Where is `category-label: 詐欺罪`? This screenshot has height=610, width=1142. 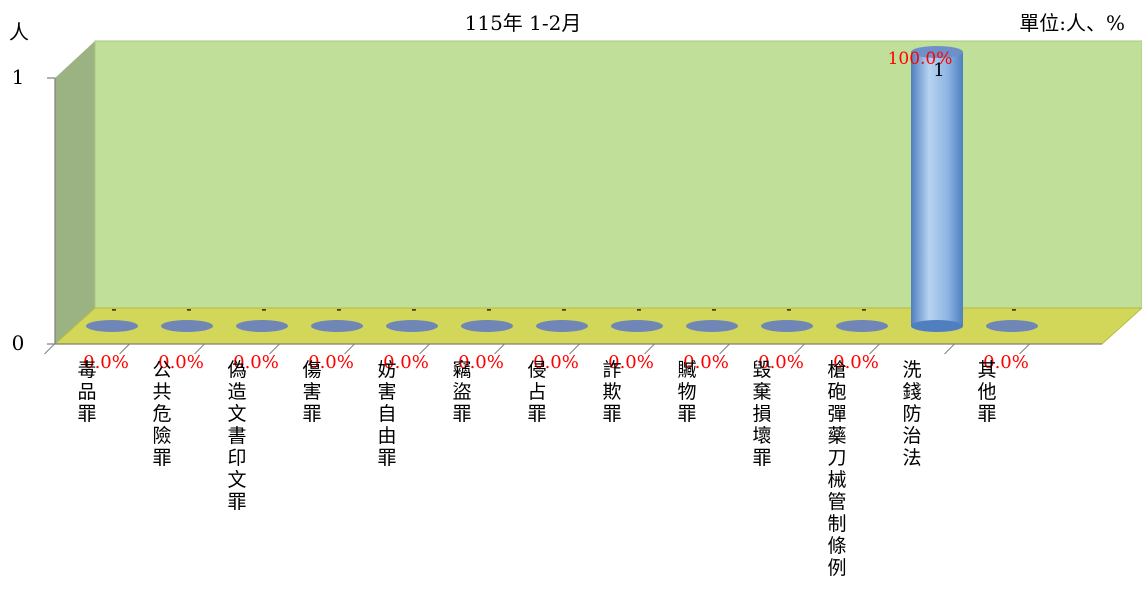 category-label: 詐欺罪 is located at coordinates (611, 392).